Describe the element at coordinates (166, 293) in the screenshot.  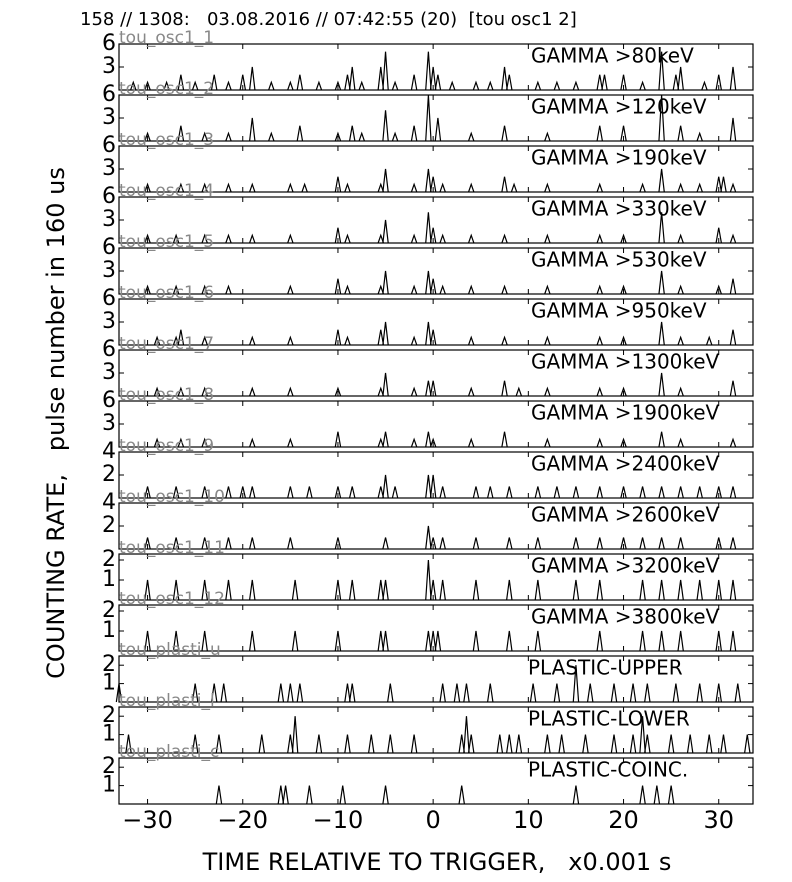
I see `series-name: tou_osc1_6` at that location.